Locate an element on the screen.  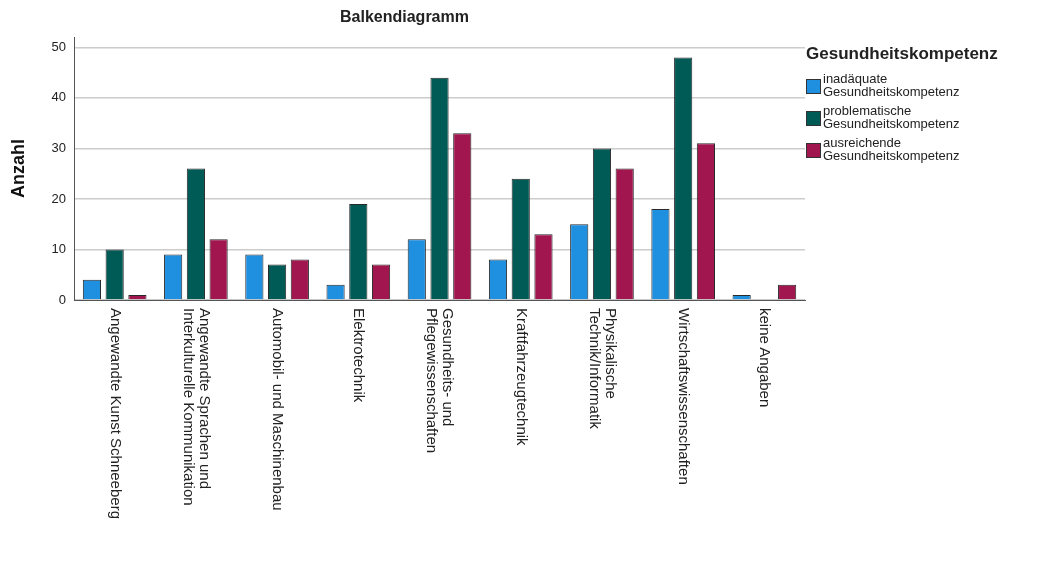
y-tick-label: 50 is located at coordinates (59, 46).